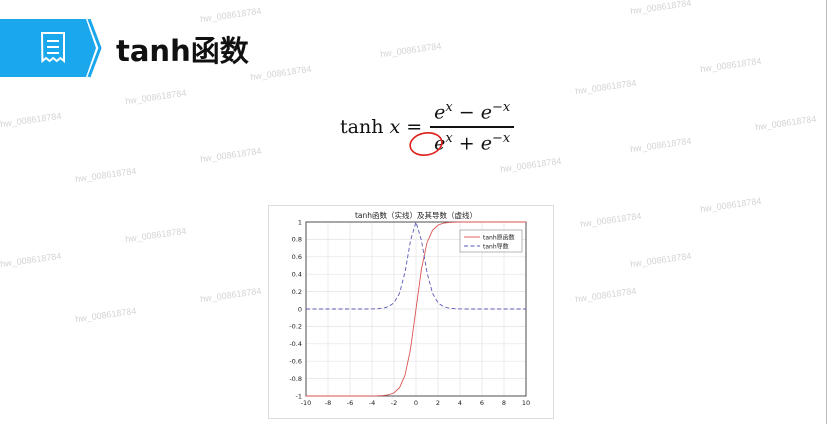 Image resolution: width=832 pixels, height=424 pixels. I want to click on x-tick-label: -4, so click(372, 403).